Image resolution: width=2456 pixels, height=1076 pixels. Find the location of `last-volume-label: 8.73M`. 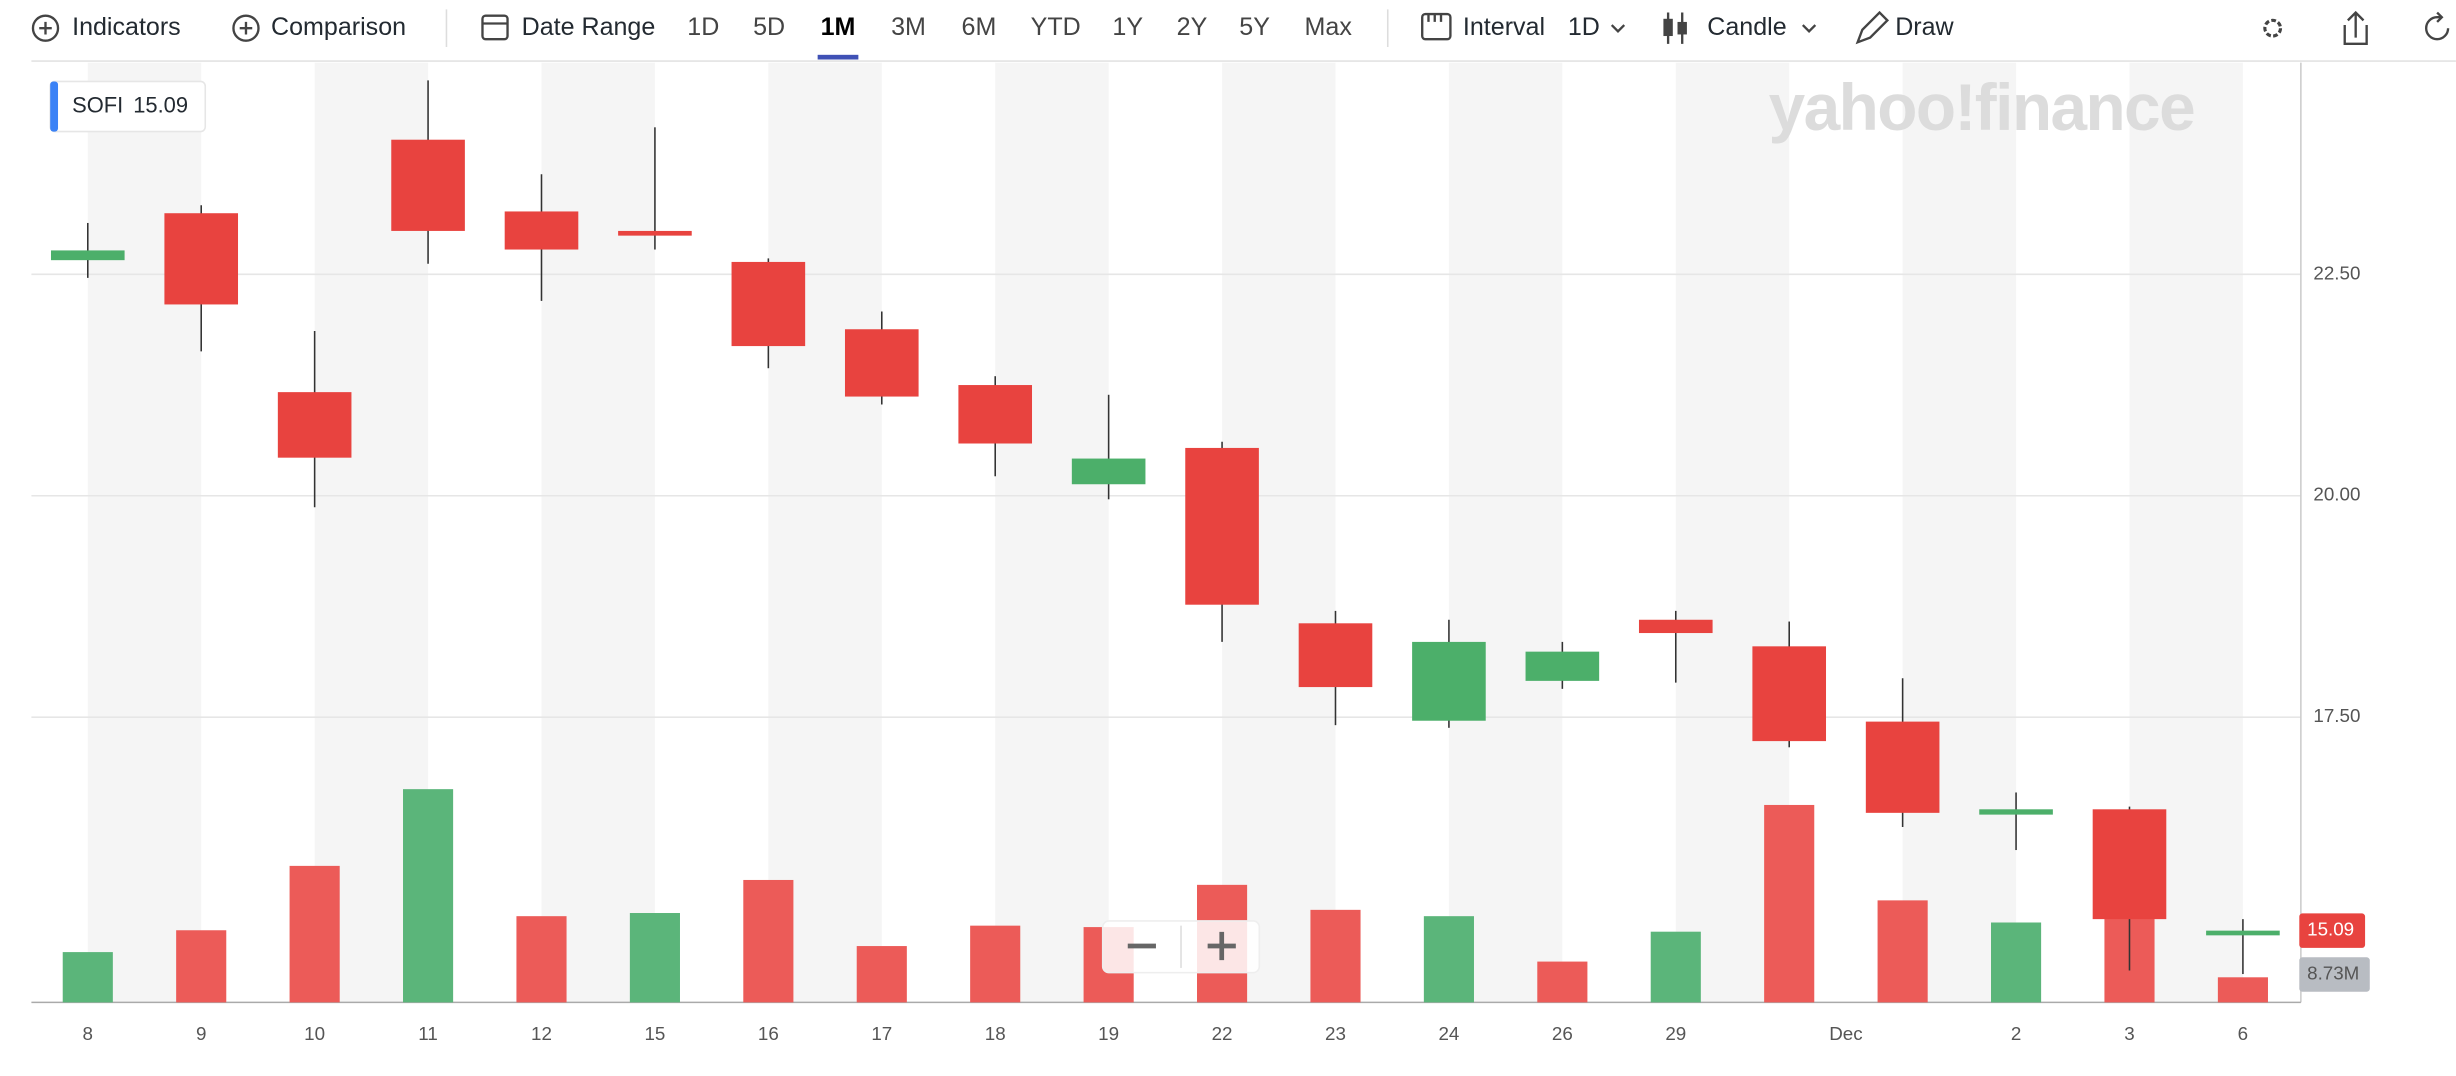

last-volume-label: 8.73M is located at coordinates (2333, 972).